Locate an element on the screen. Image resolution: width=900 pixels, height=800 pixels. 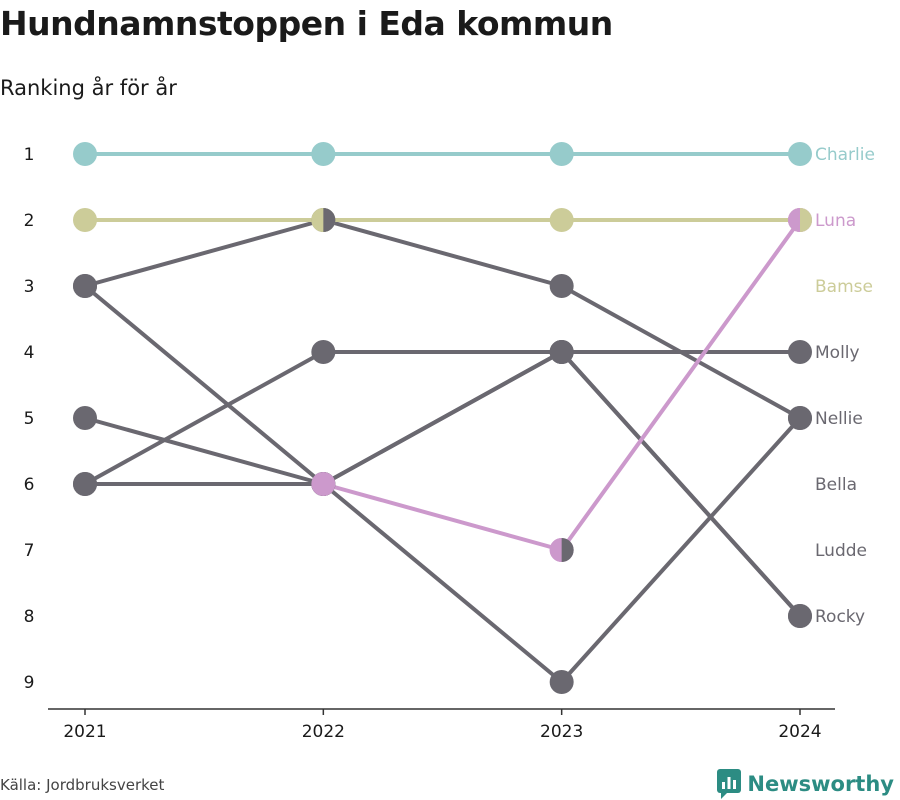
x-tick-label: 2023 is located at coordinates (561, 732).